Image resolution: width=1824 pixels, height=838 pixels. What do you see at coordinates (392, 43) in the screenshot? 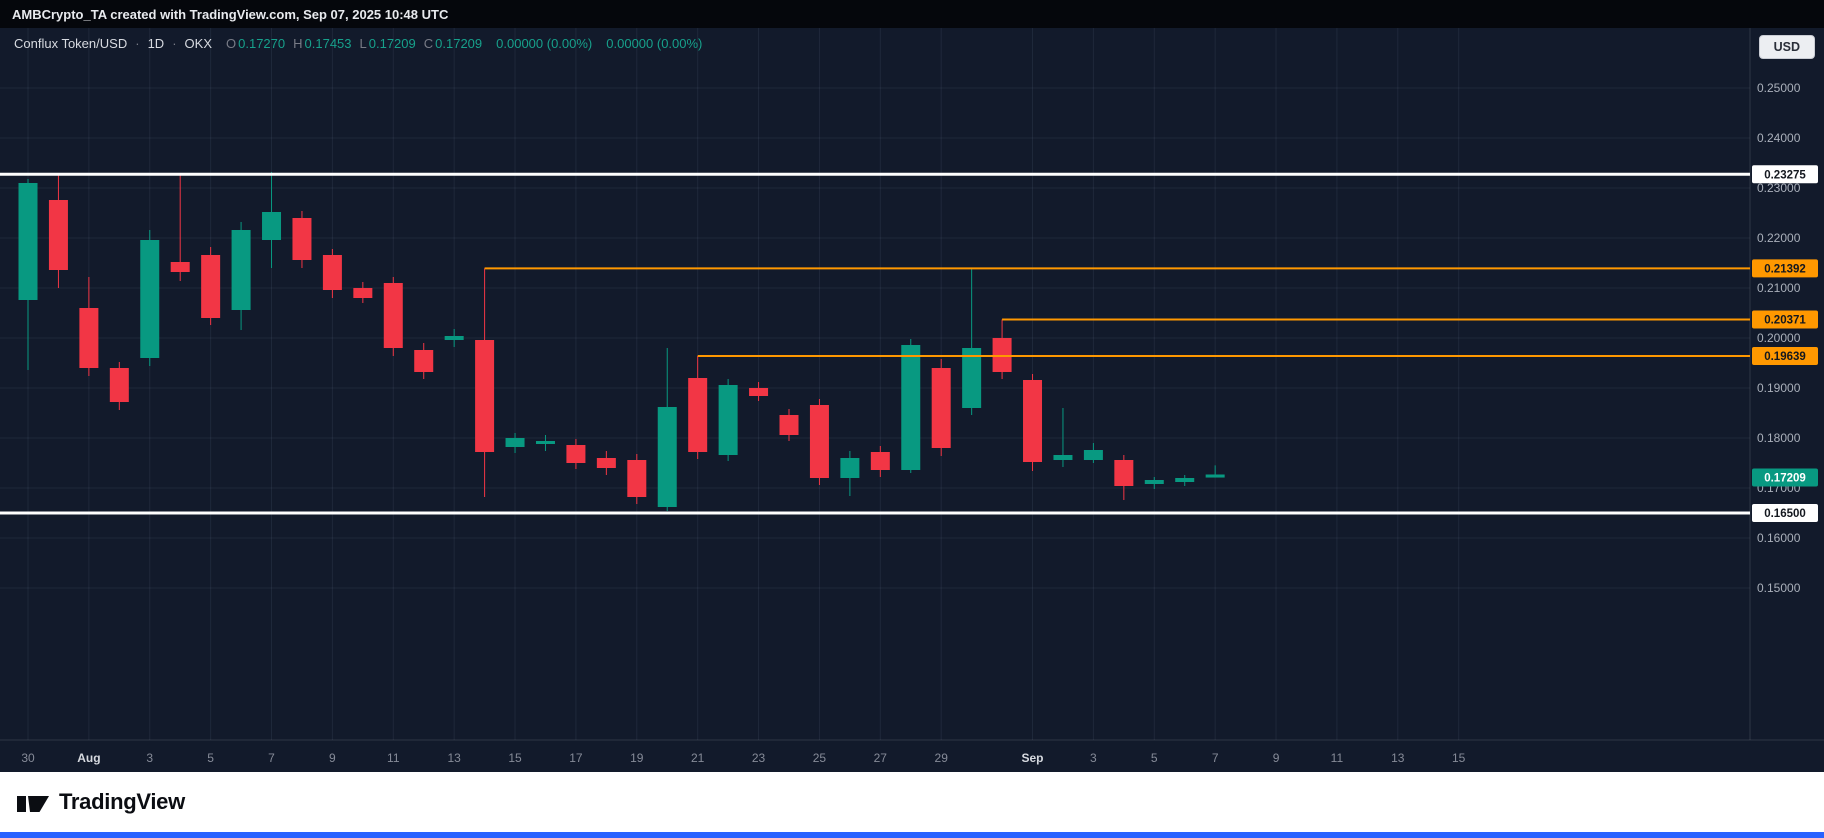
I see `low-value: 0.17209` at bounding box center [392, 43].